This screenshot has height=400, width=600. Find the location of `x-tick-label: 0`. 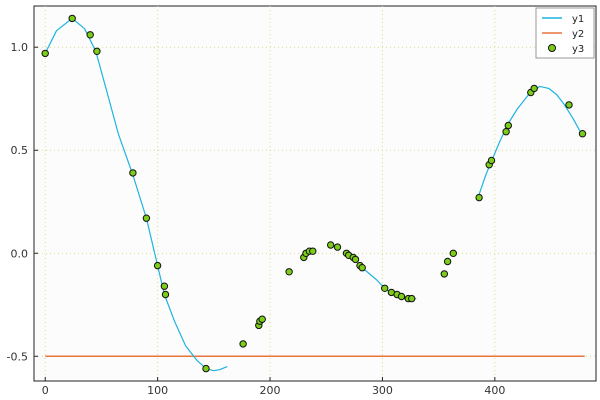

x-tick-label: 0 is located at coordinates (45, 390).